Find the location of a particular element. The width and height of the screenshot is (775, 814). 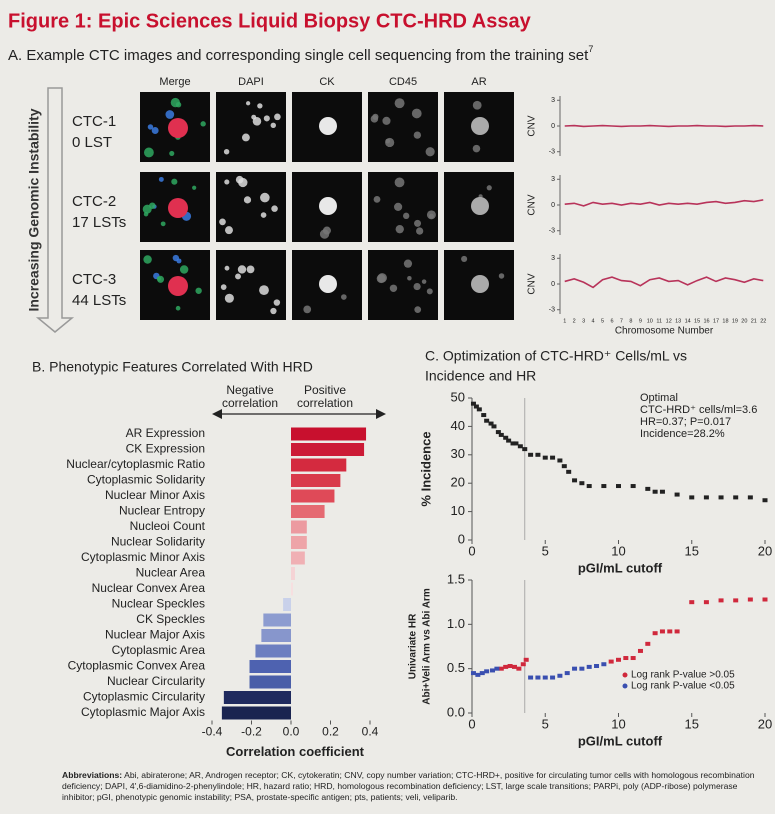

panel-c-title: C. Optimization of CTC-HRD⁺ Cells/mL vs is located at coordinates (556, 356).